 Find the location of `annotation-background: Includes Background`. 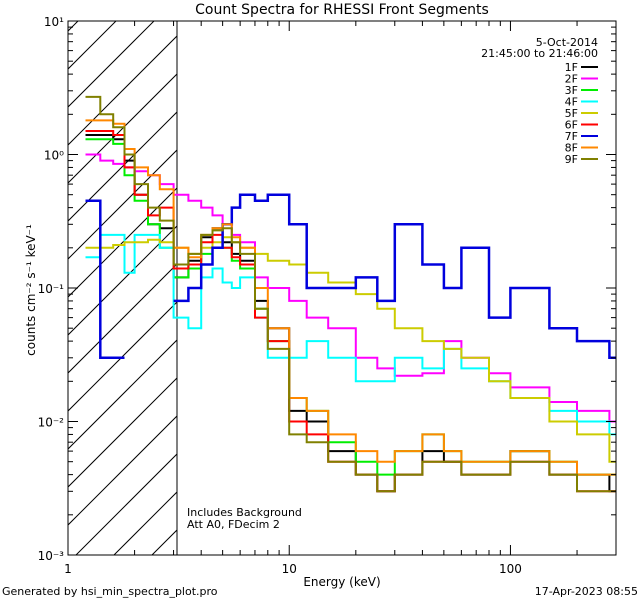

annotation-background: Includes Background is located at coordinates (244, 512).